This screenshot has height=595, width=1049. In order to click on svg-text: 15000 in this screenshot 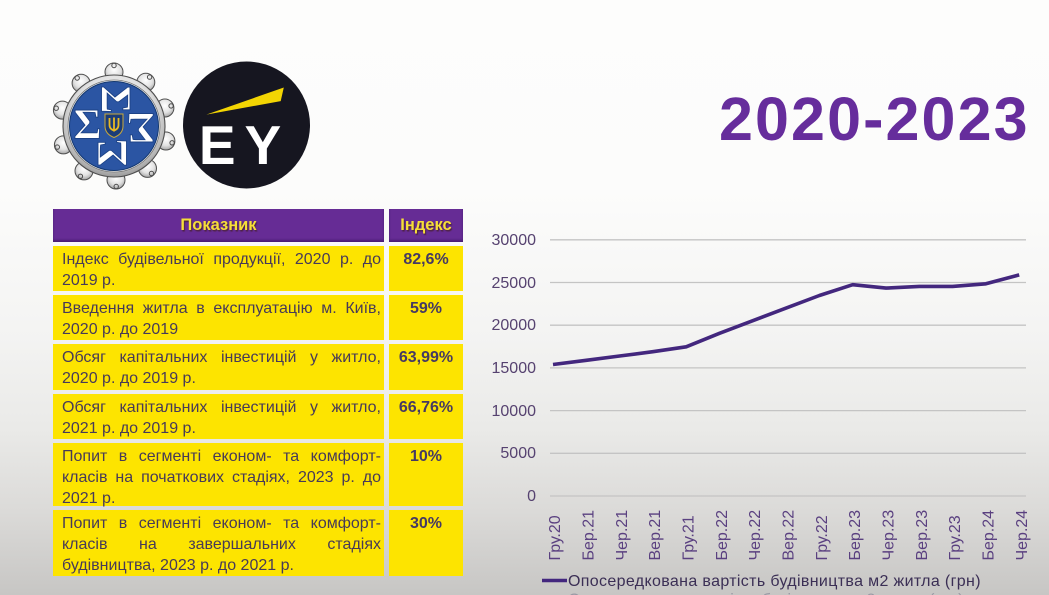, I will do `click(514, 368)`.